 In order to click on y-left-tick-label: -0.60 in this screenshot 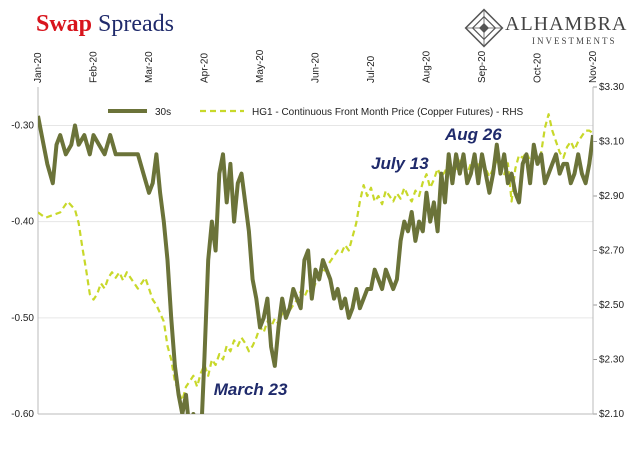, I will do `click(22, 414)`.